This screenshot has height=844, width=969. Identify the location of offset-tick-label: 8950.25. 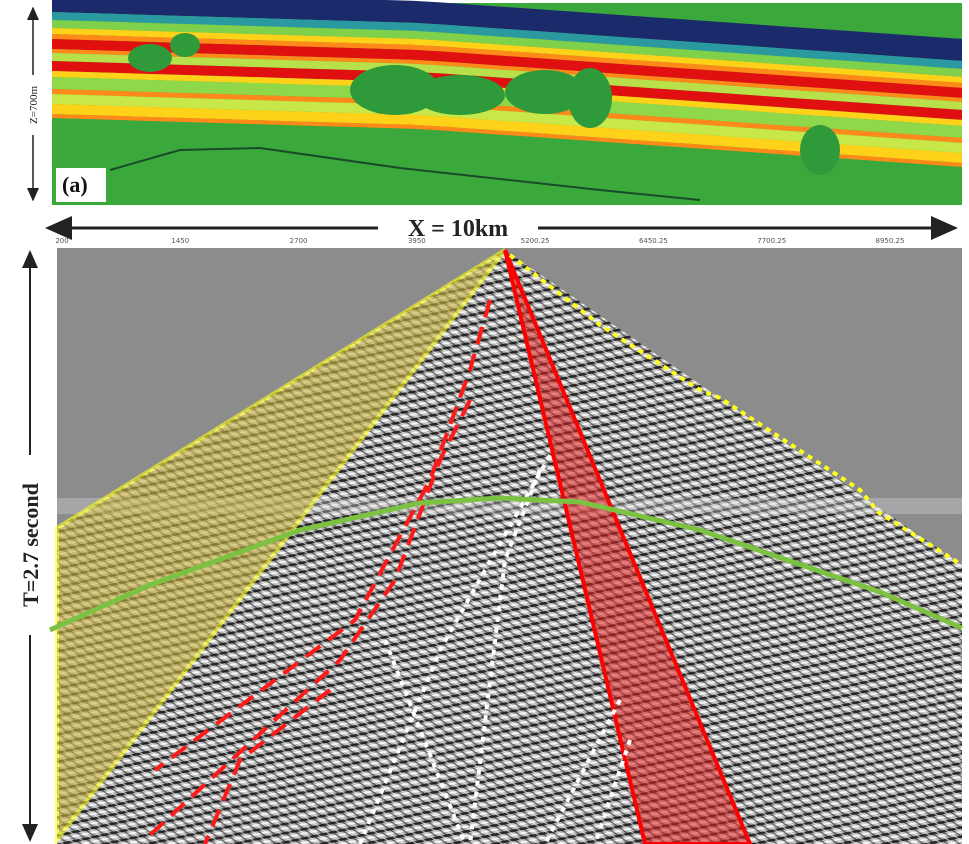
(890, 241).